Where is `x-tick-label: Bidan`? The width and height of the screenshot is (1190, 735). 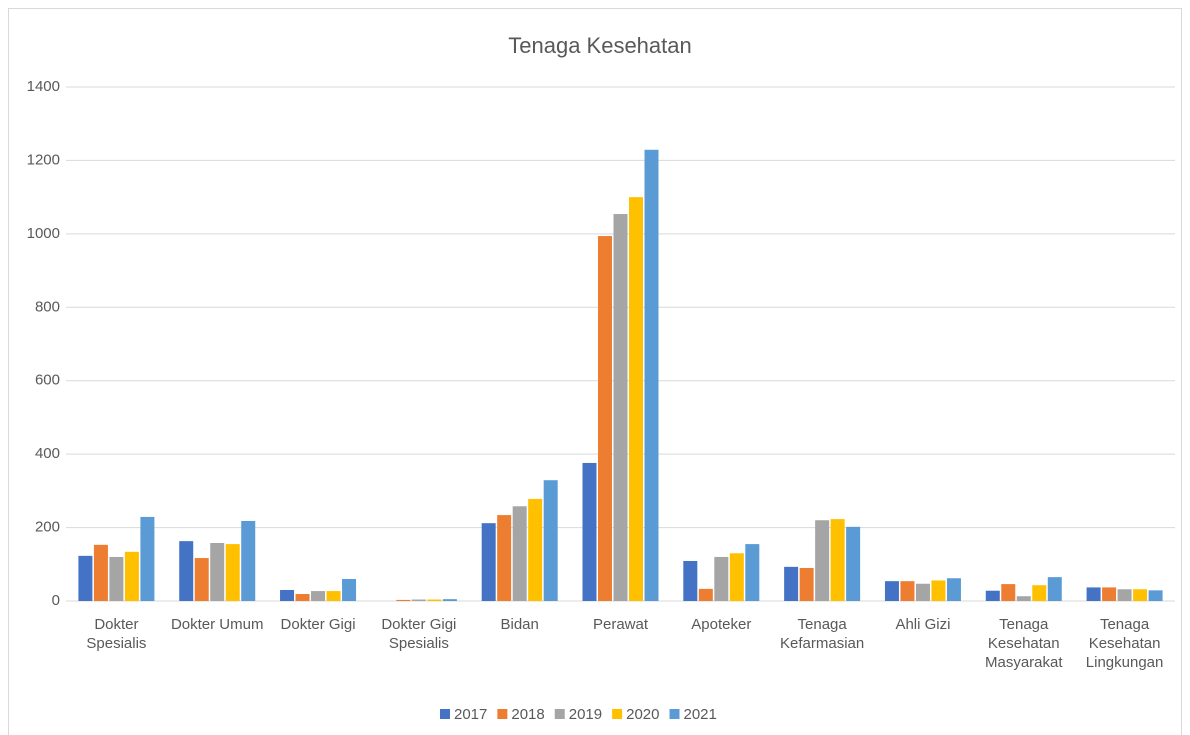
x-tick-label: Bidan is located at coordinates (519, 624).